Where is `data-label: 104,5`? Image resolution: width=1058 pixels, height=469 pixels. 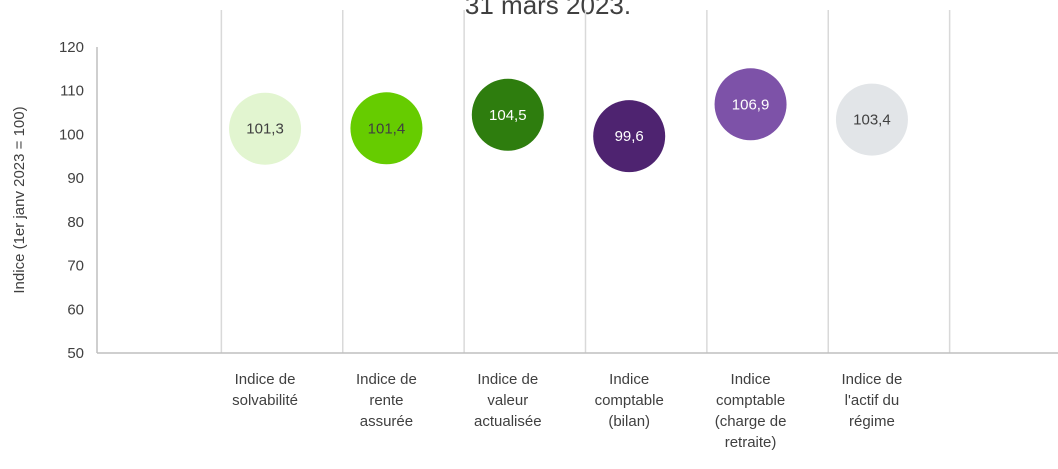
data-label: 104,5 is located at coordinates (508, 115).